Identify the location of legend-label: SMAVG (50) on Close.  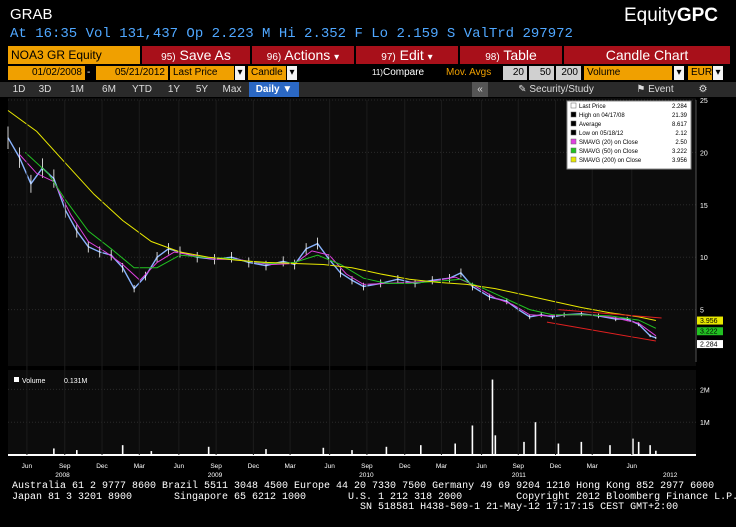
(609, 152).